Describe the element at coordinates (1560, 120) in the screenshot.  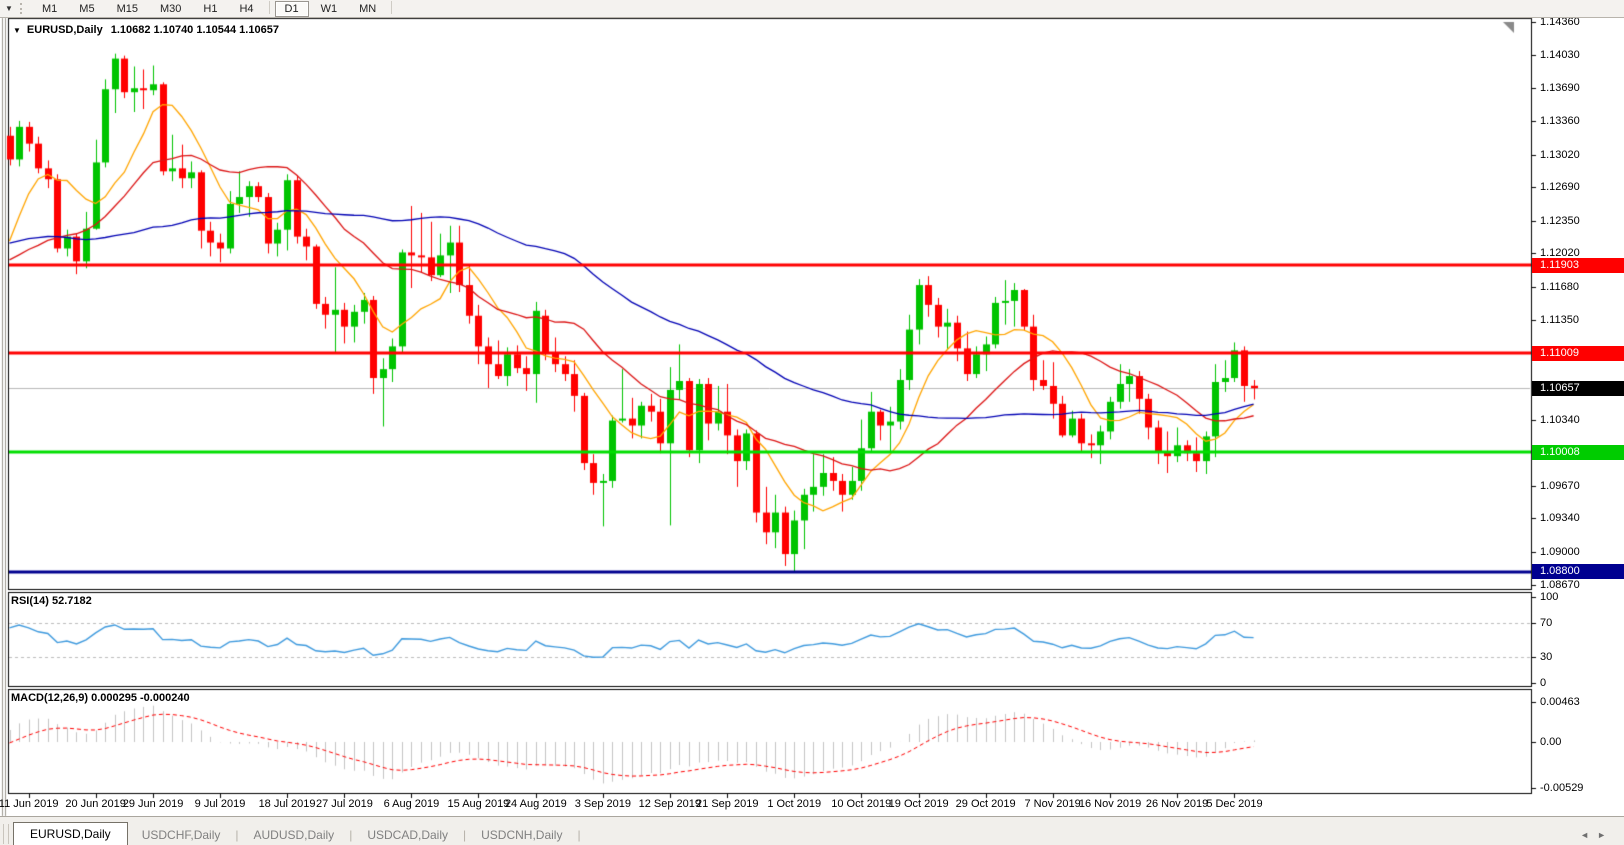
I see `price-axis-tick: 1.13360` at that location.